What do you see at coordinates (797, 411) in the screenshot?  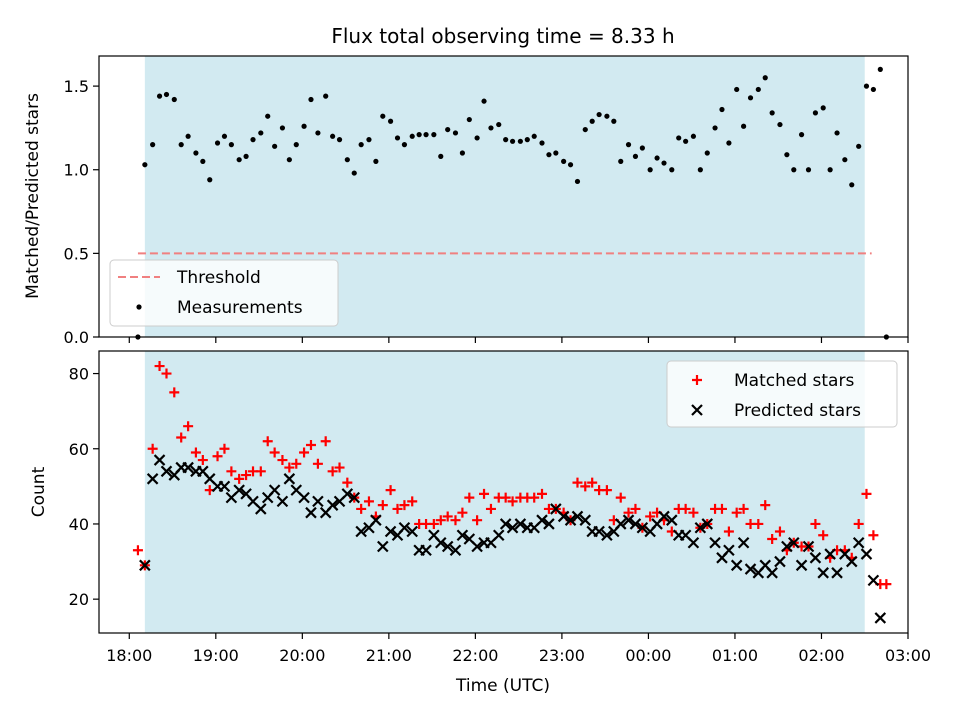 I see `predicted-legend-label: Predicted stars` at bounding box center [797, 411].